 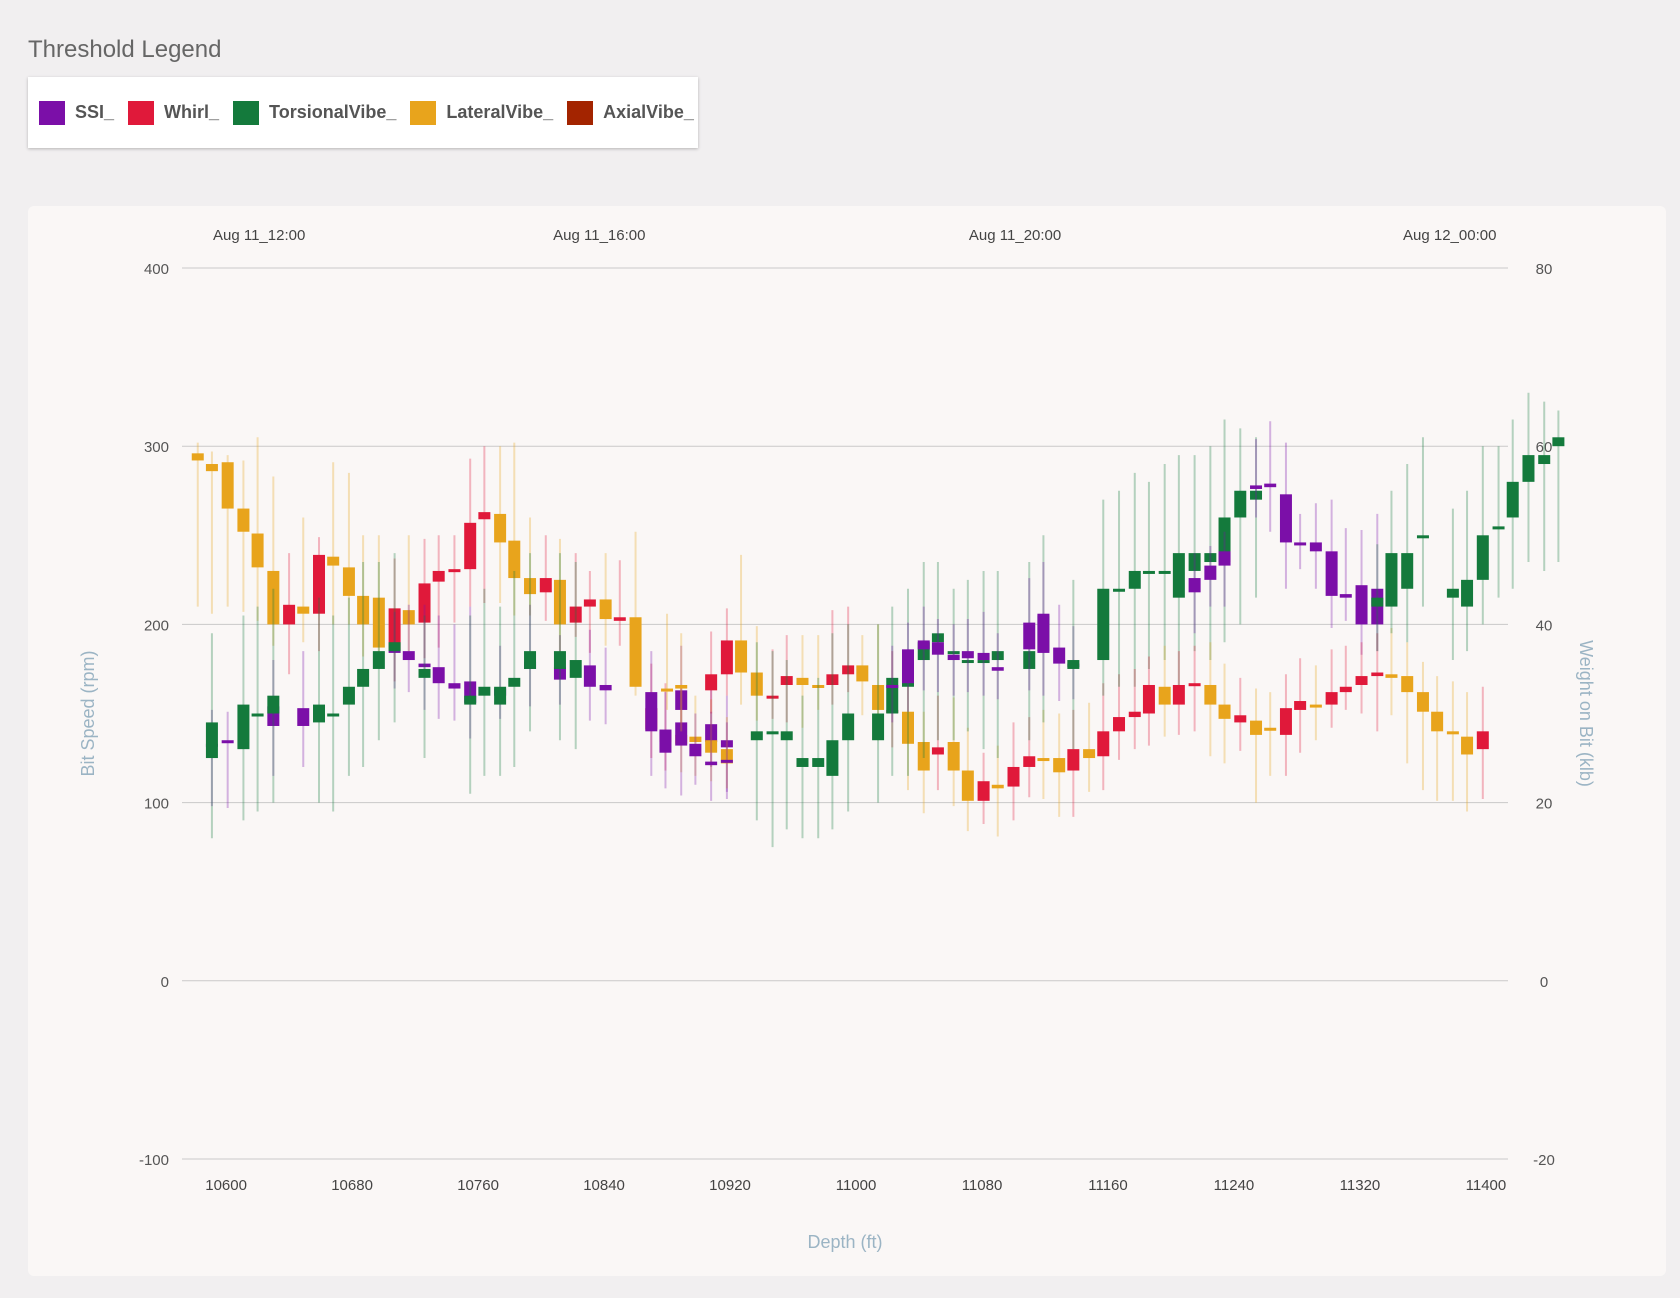 I want to click on y-tick-left: 400, so click(x=156, y=269).